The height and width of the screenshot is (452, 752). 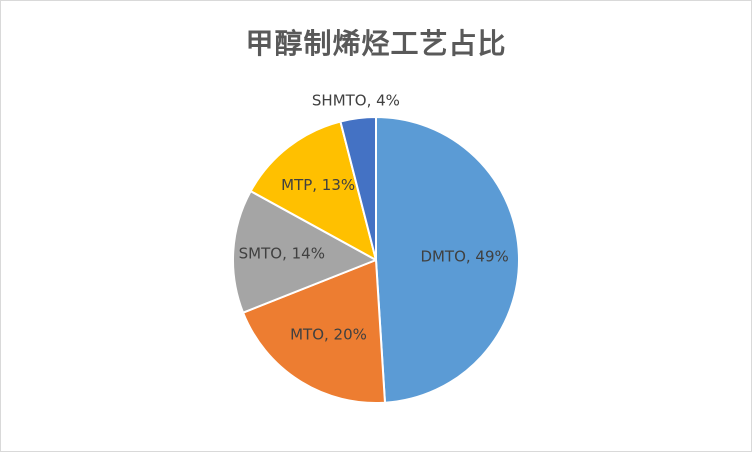 What do you see at coordinates (328, 334) in the screenshot?
I see `data-label-mto: MTO, 20%` at bounding box center [328, 334].